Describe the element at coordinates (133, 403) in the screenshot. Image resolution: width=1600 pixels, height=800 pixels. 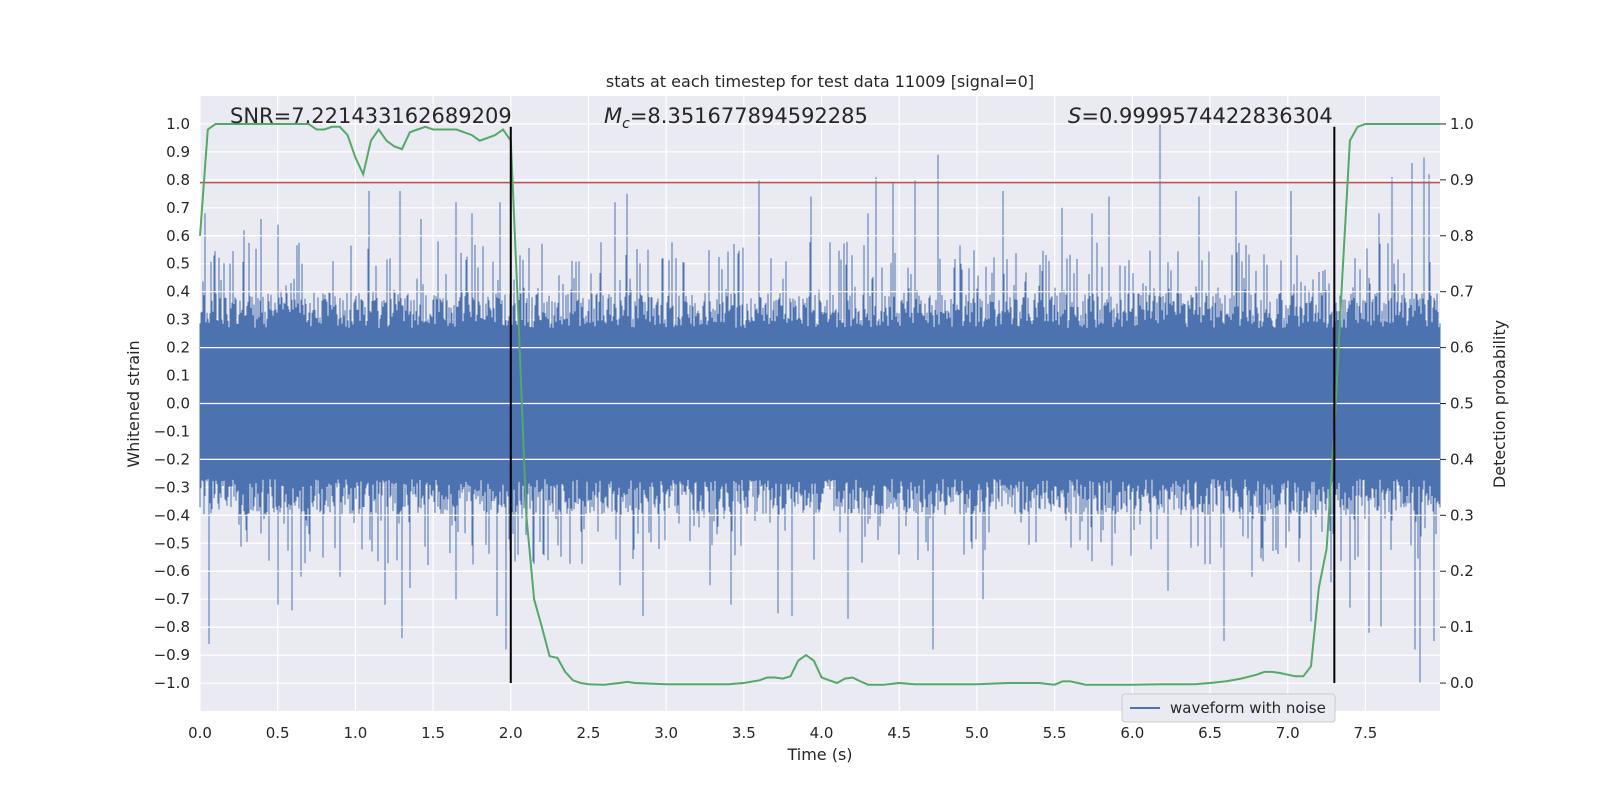
I see `y-axis-label: Whitened strain` at that location.